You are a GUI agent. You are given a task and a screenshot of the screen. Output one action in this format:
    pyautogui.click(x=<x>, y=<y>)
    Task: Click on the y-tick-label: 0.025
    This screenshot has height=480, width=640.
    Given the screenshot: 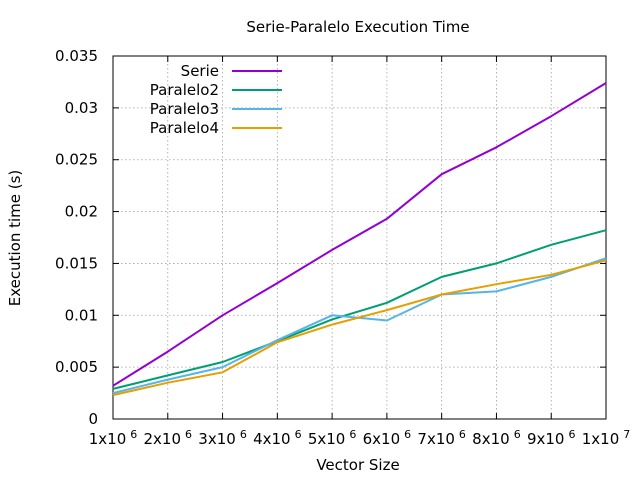 What is the action you would take?
    pyautogui.click(x=76, y=160)
    